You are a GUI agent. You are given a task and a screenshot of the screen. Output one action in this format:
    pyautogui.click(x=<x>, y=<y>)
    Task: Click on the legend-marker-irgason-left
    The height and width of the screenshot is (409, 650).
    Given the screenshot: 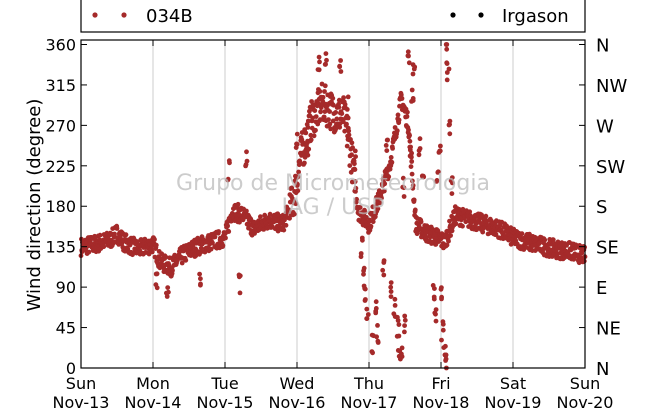 What is the action you would take?
    pyautogui.click(x=453, y=15)
    